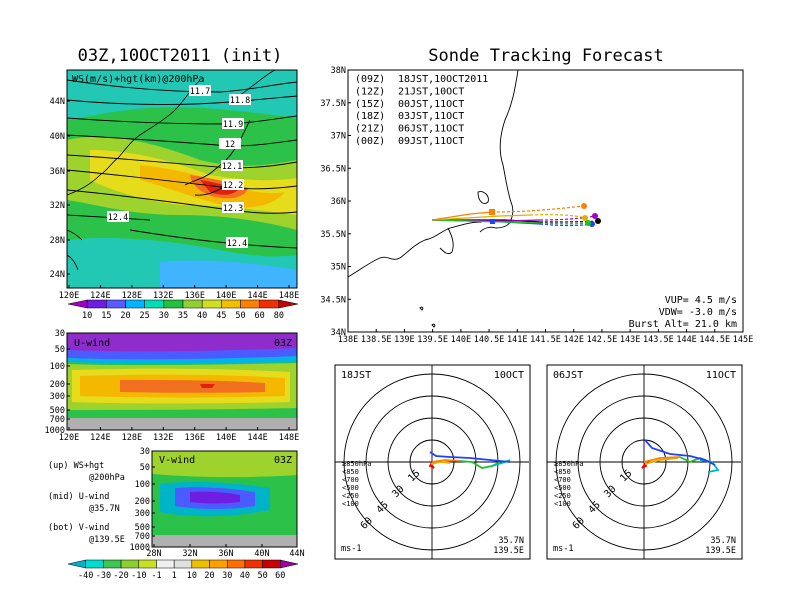 Image resolution: width=792 pixels, height=612 pixels. Describe the element at coordinates (723, 541) in the screenshot. I see `hodo-right-lat: 35.7N` at that location.